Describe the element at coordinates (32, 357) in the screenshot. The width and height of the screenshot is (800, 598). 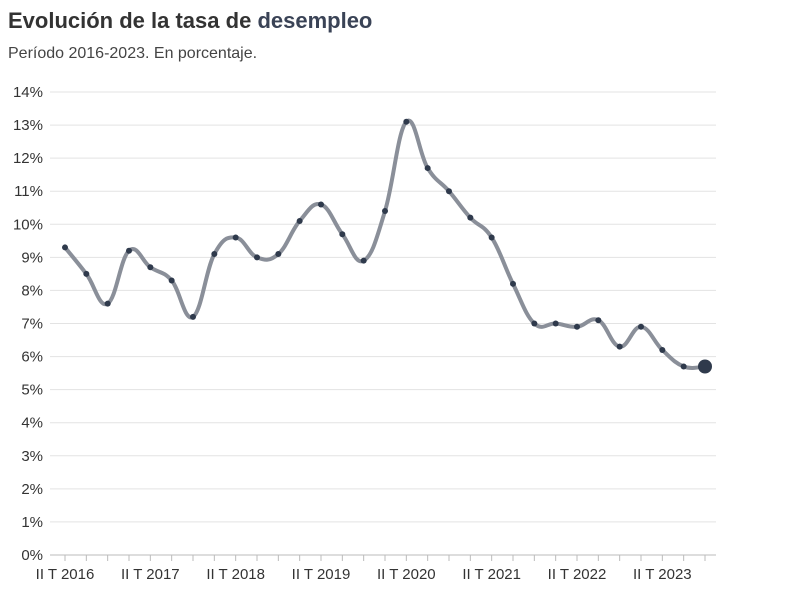
I see `y-tick-label: 6%` at that location.